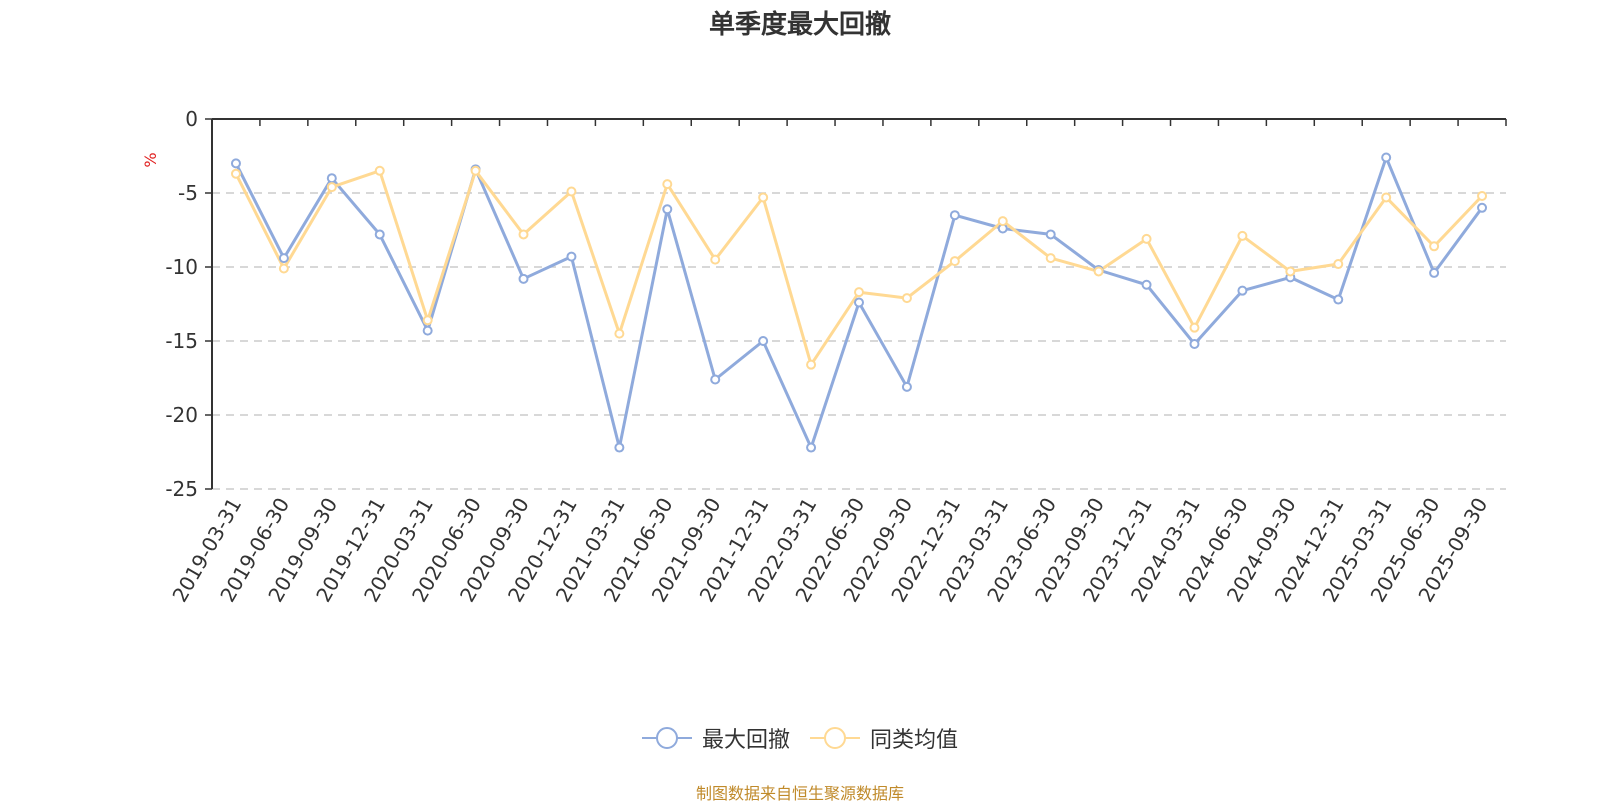  I want to click on legend-label: 同类均值, so click(914, 740).